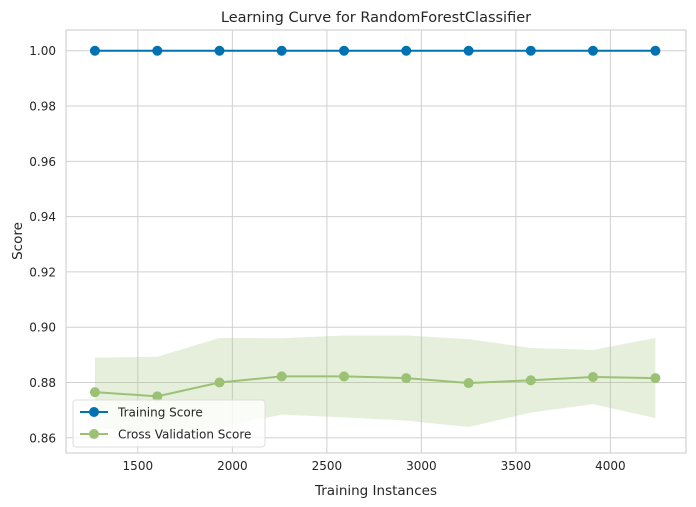 Image resolution: width=696 pixels, height=507 pixels. What do you see at coordinates (232, 466) in the screenshot?
I see `x-tick-label: 2000` at bounding box center [232, 466].